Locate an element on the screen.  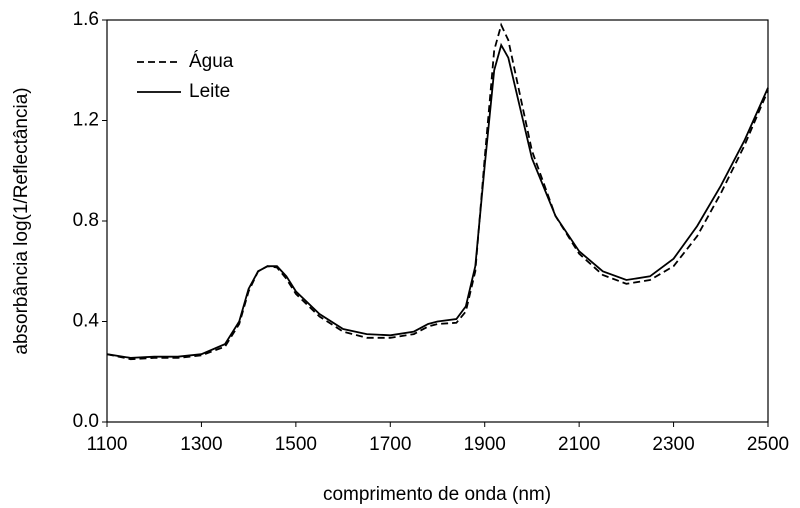
x-axis-label: comprimento de onda (nm) is located at coordinates (437, 494).